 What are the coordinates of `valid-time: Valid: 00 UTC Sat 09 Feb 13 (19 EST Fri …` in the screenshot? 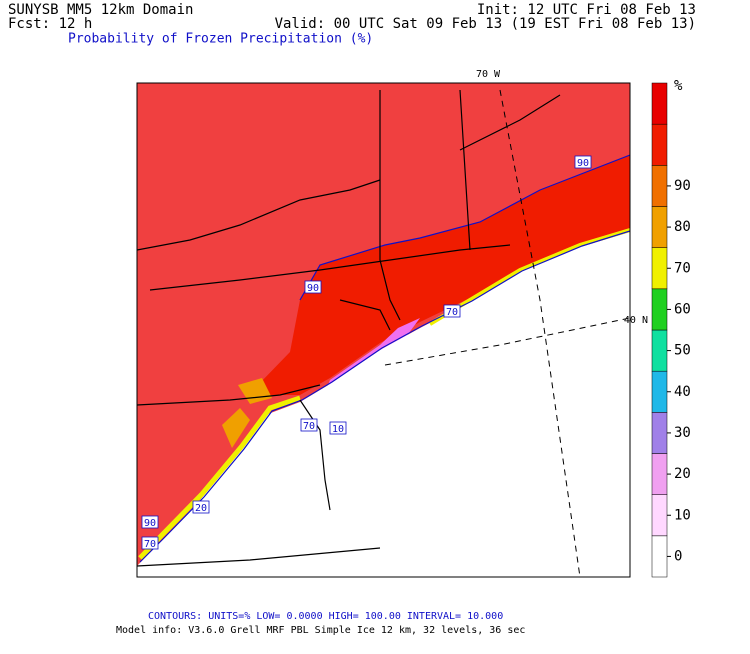 It's located at (485, 24).